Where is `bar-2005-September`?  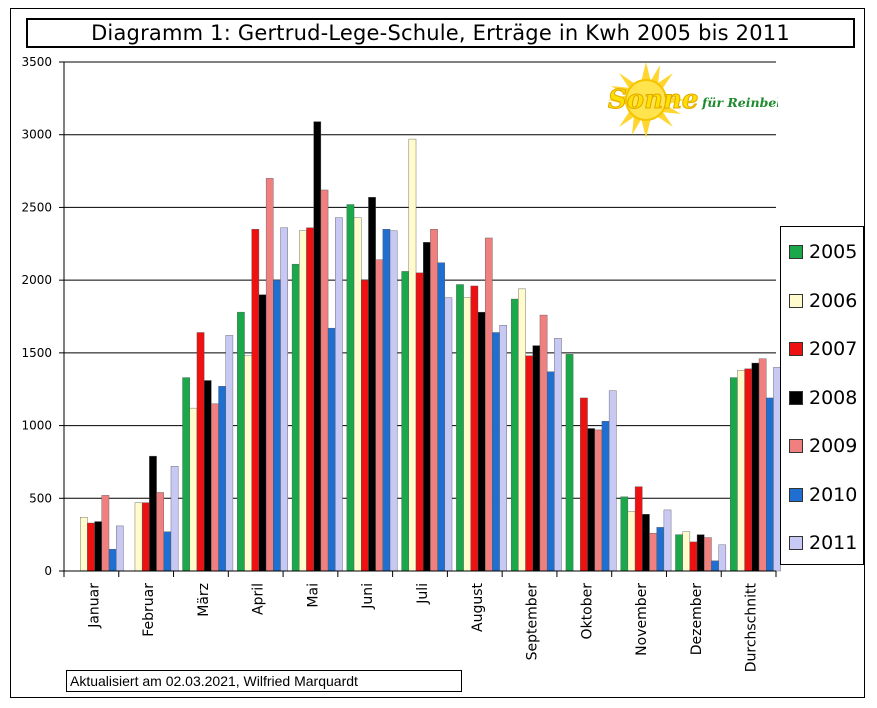
bar-2005-September is located at coordinates (514, 435).